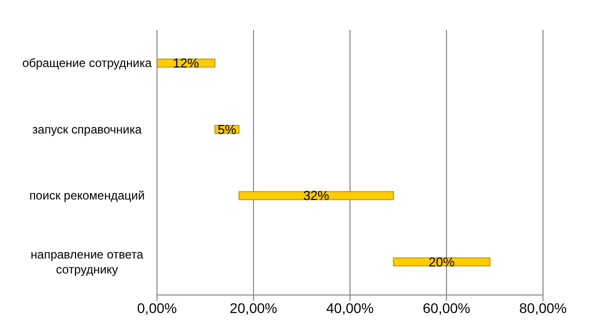 The image size is (605, 325). Describe the element at coordinates (227, 129) in the screenshot. I see `data-label: 5%` at that location.